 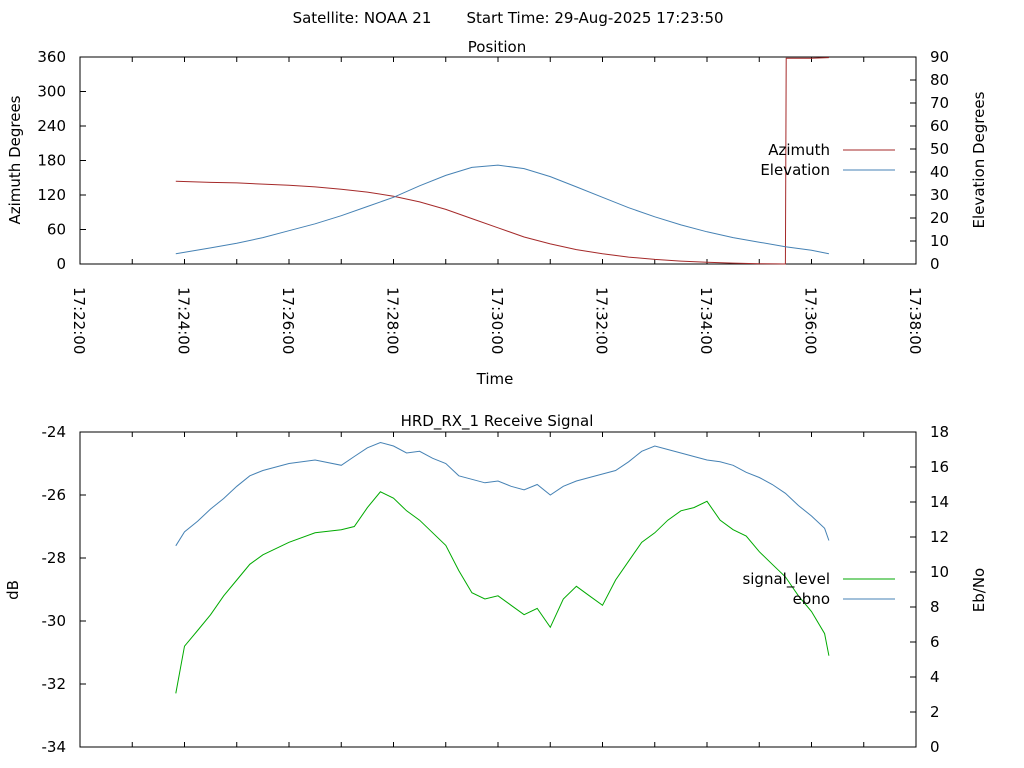 I want to click on position-y-tick-label: 360, so click(x=51, y=57).